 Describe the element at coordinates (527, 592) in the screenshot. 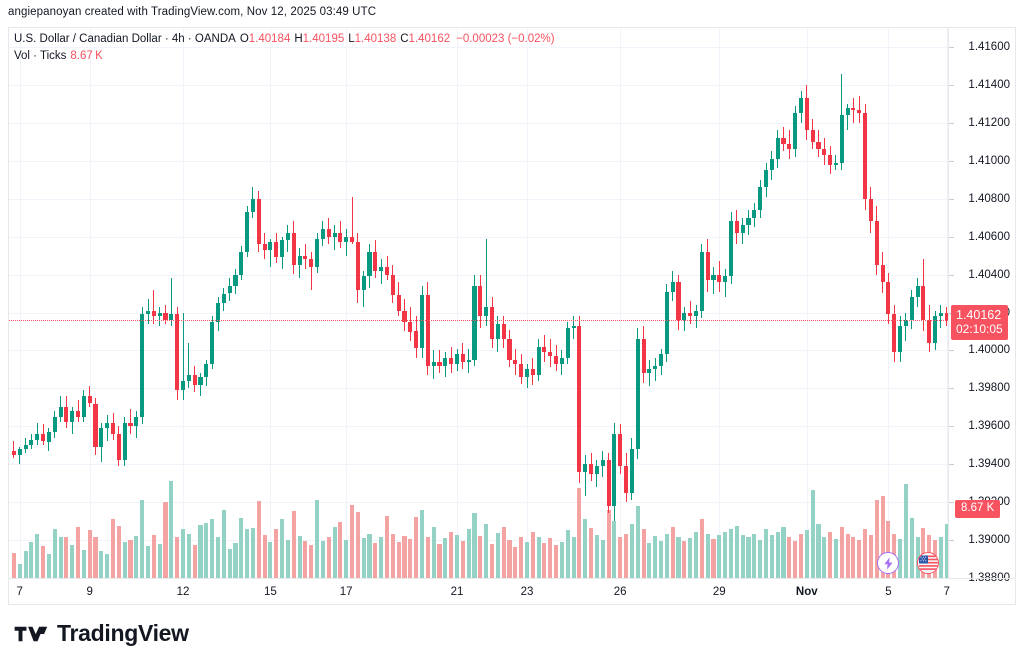

I see `time-tick-label: 23` at that location.